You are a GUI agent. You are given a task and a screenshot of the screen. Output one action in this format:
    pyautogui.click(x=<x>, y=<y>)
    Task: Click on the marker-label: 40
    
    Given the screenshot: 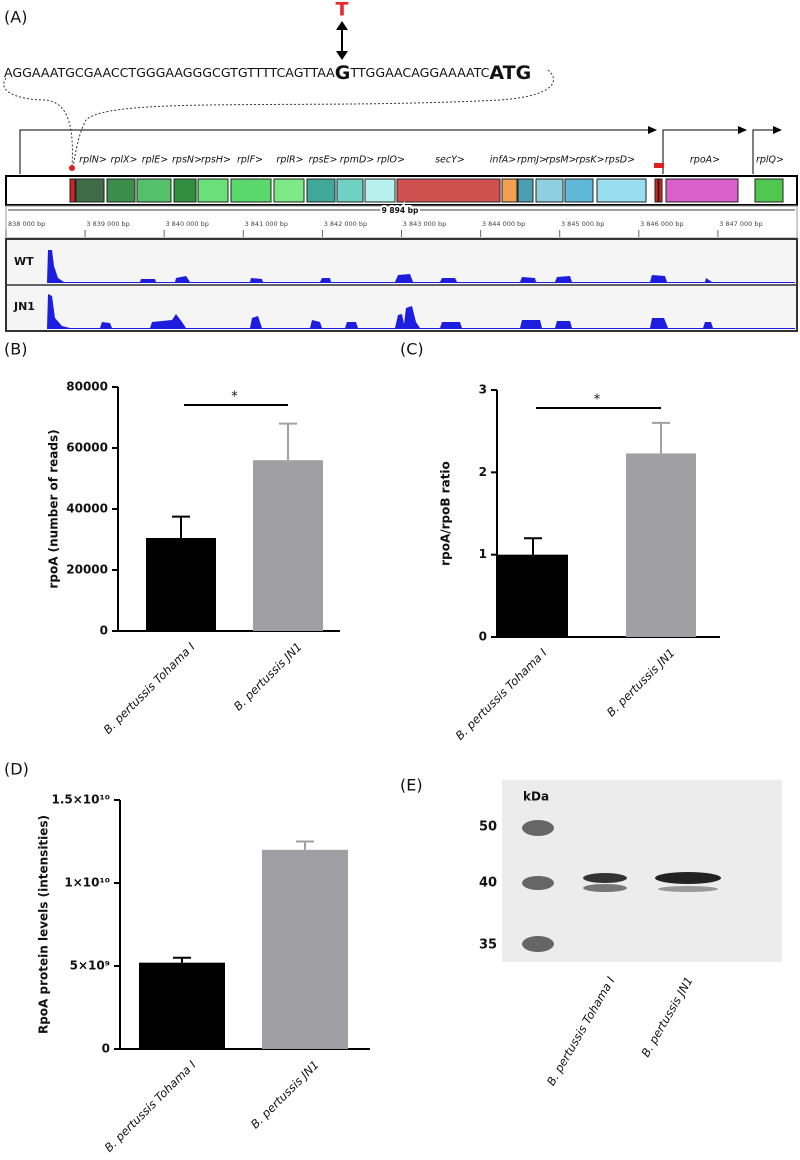 What is the action you would take?
    pyautogui.click(x=488, y=883)
    